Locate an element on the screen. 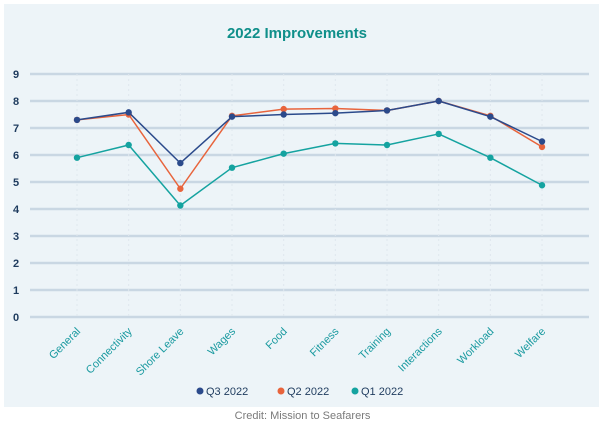 The height and width of the screenshot is (433, 605). y-tick-label: 4 is located at coordinates (16, 210).